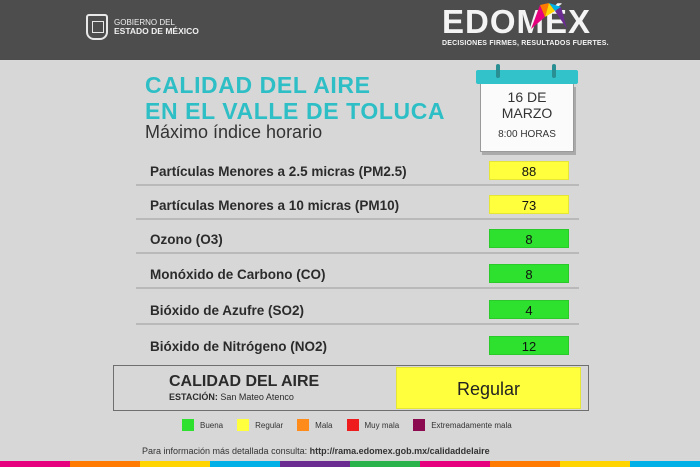  I want to click on legend-item: Extremadamente mala, so click(462, 425).